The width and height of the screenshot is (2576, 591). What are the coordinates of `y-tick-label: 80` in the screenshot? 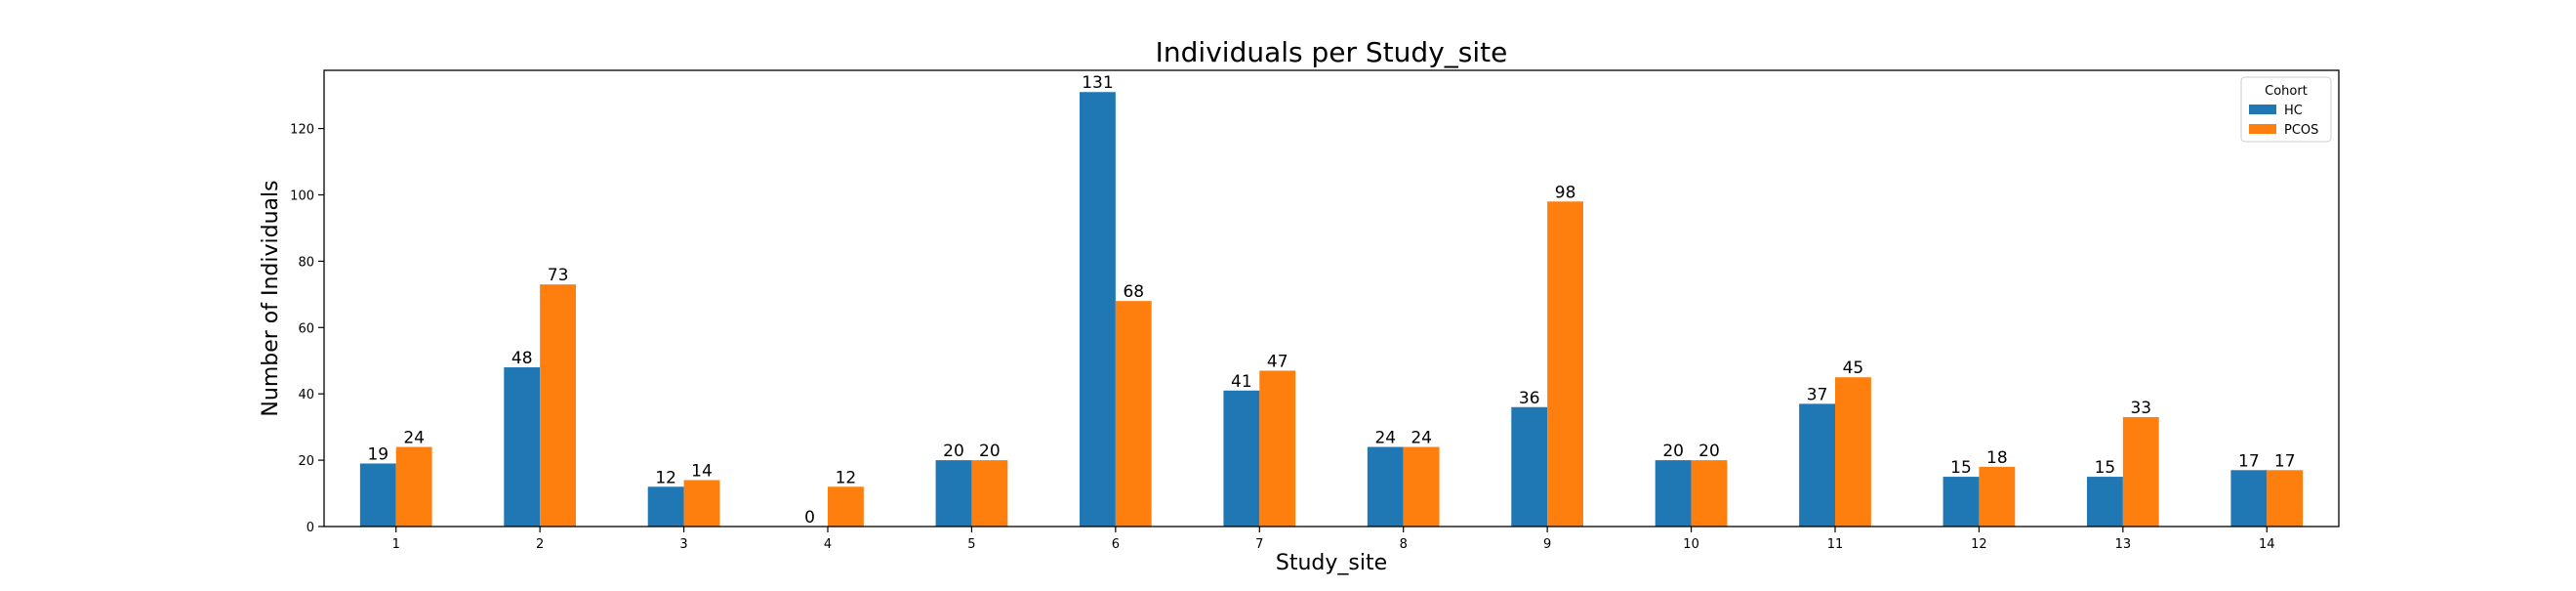 It's located at (306, 262).